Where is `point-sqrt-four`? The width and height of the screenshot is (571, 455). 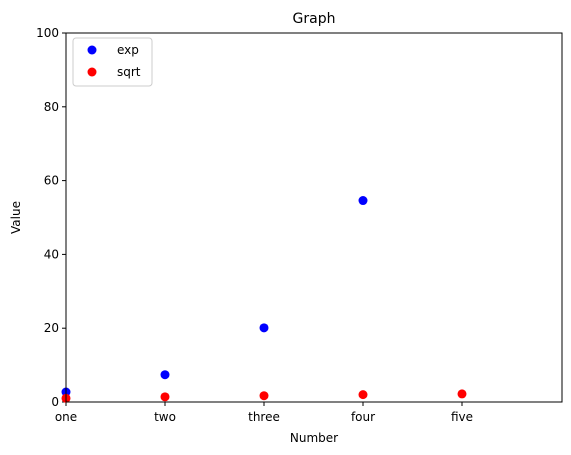 point-sqrt-four is located at coordinates (363, 395).